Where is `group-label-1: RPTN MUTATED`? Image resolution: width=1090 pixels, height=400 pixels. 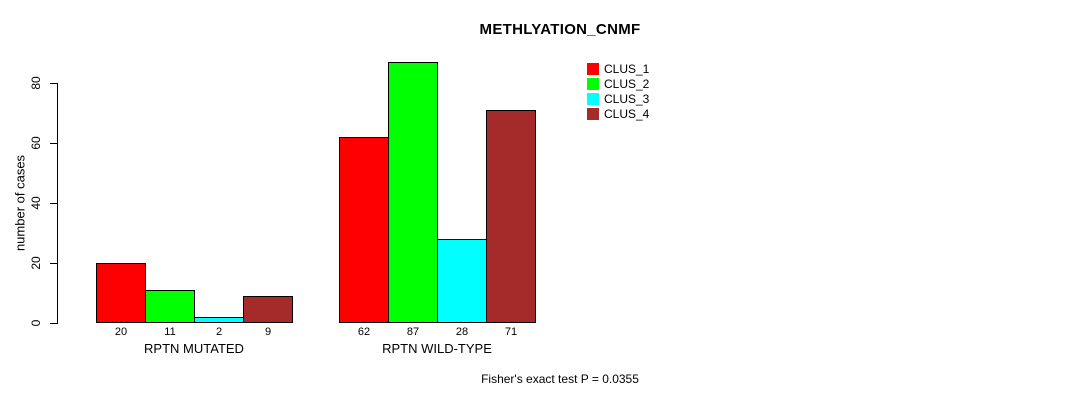 group-label-1: RPTN MUTATED is located at coordinates (194, 348).